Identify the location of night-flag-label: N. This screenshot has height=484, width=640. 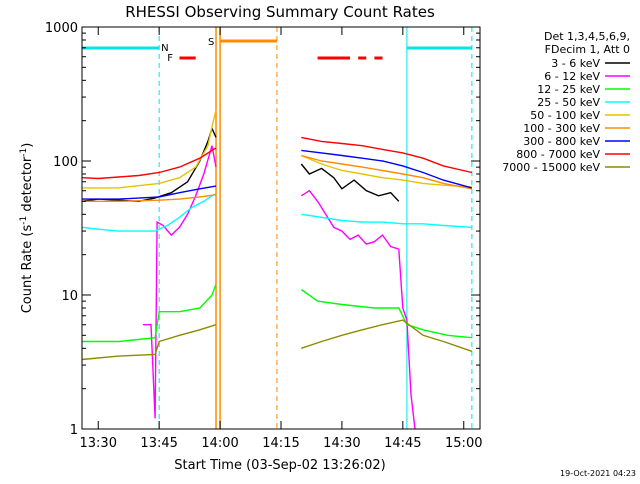
(164, 48).